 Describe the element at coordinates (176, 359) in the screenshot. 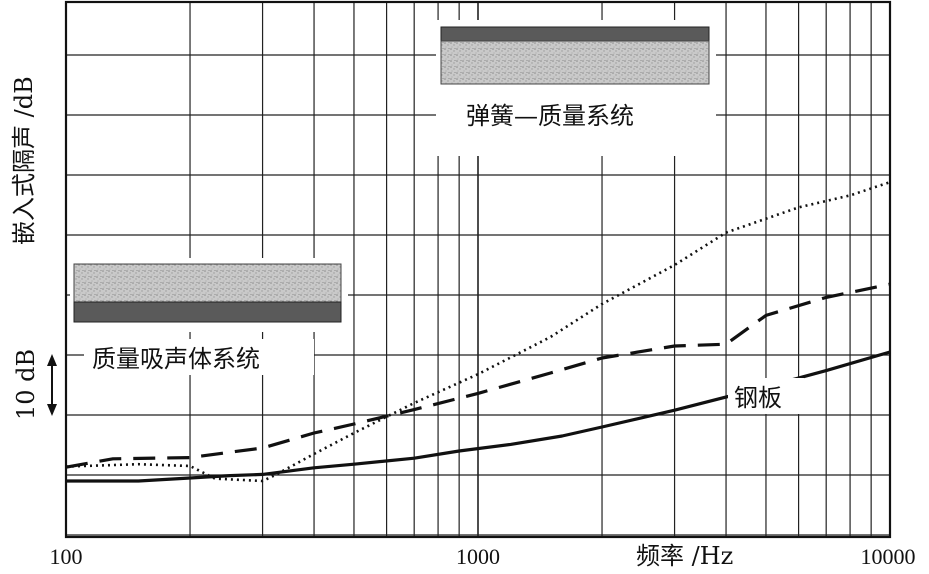

I see `annotation-mass-absorber: 质量吸声体系统` at that location.